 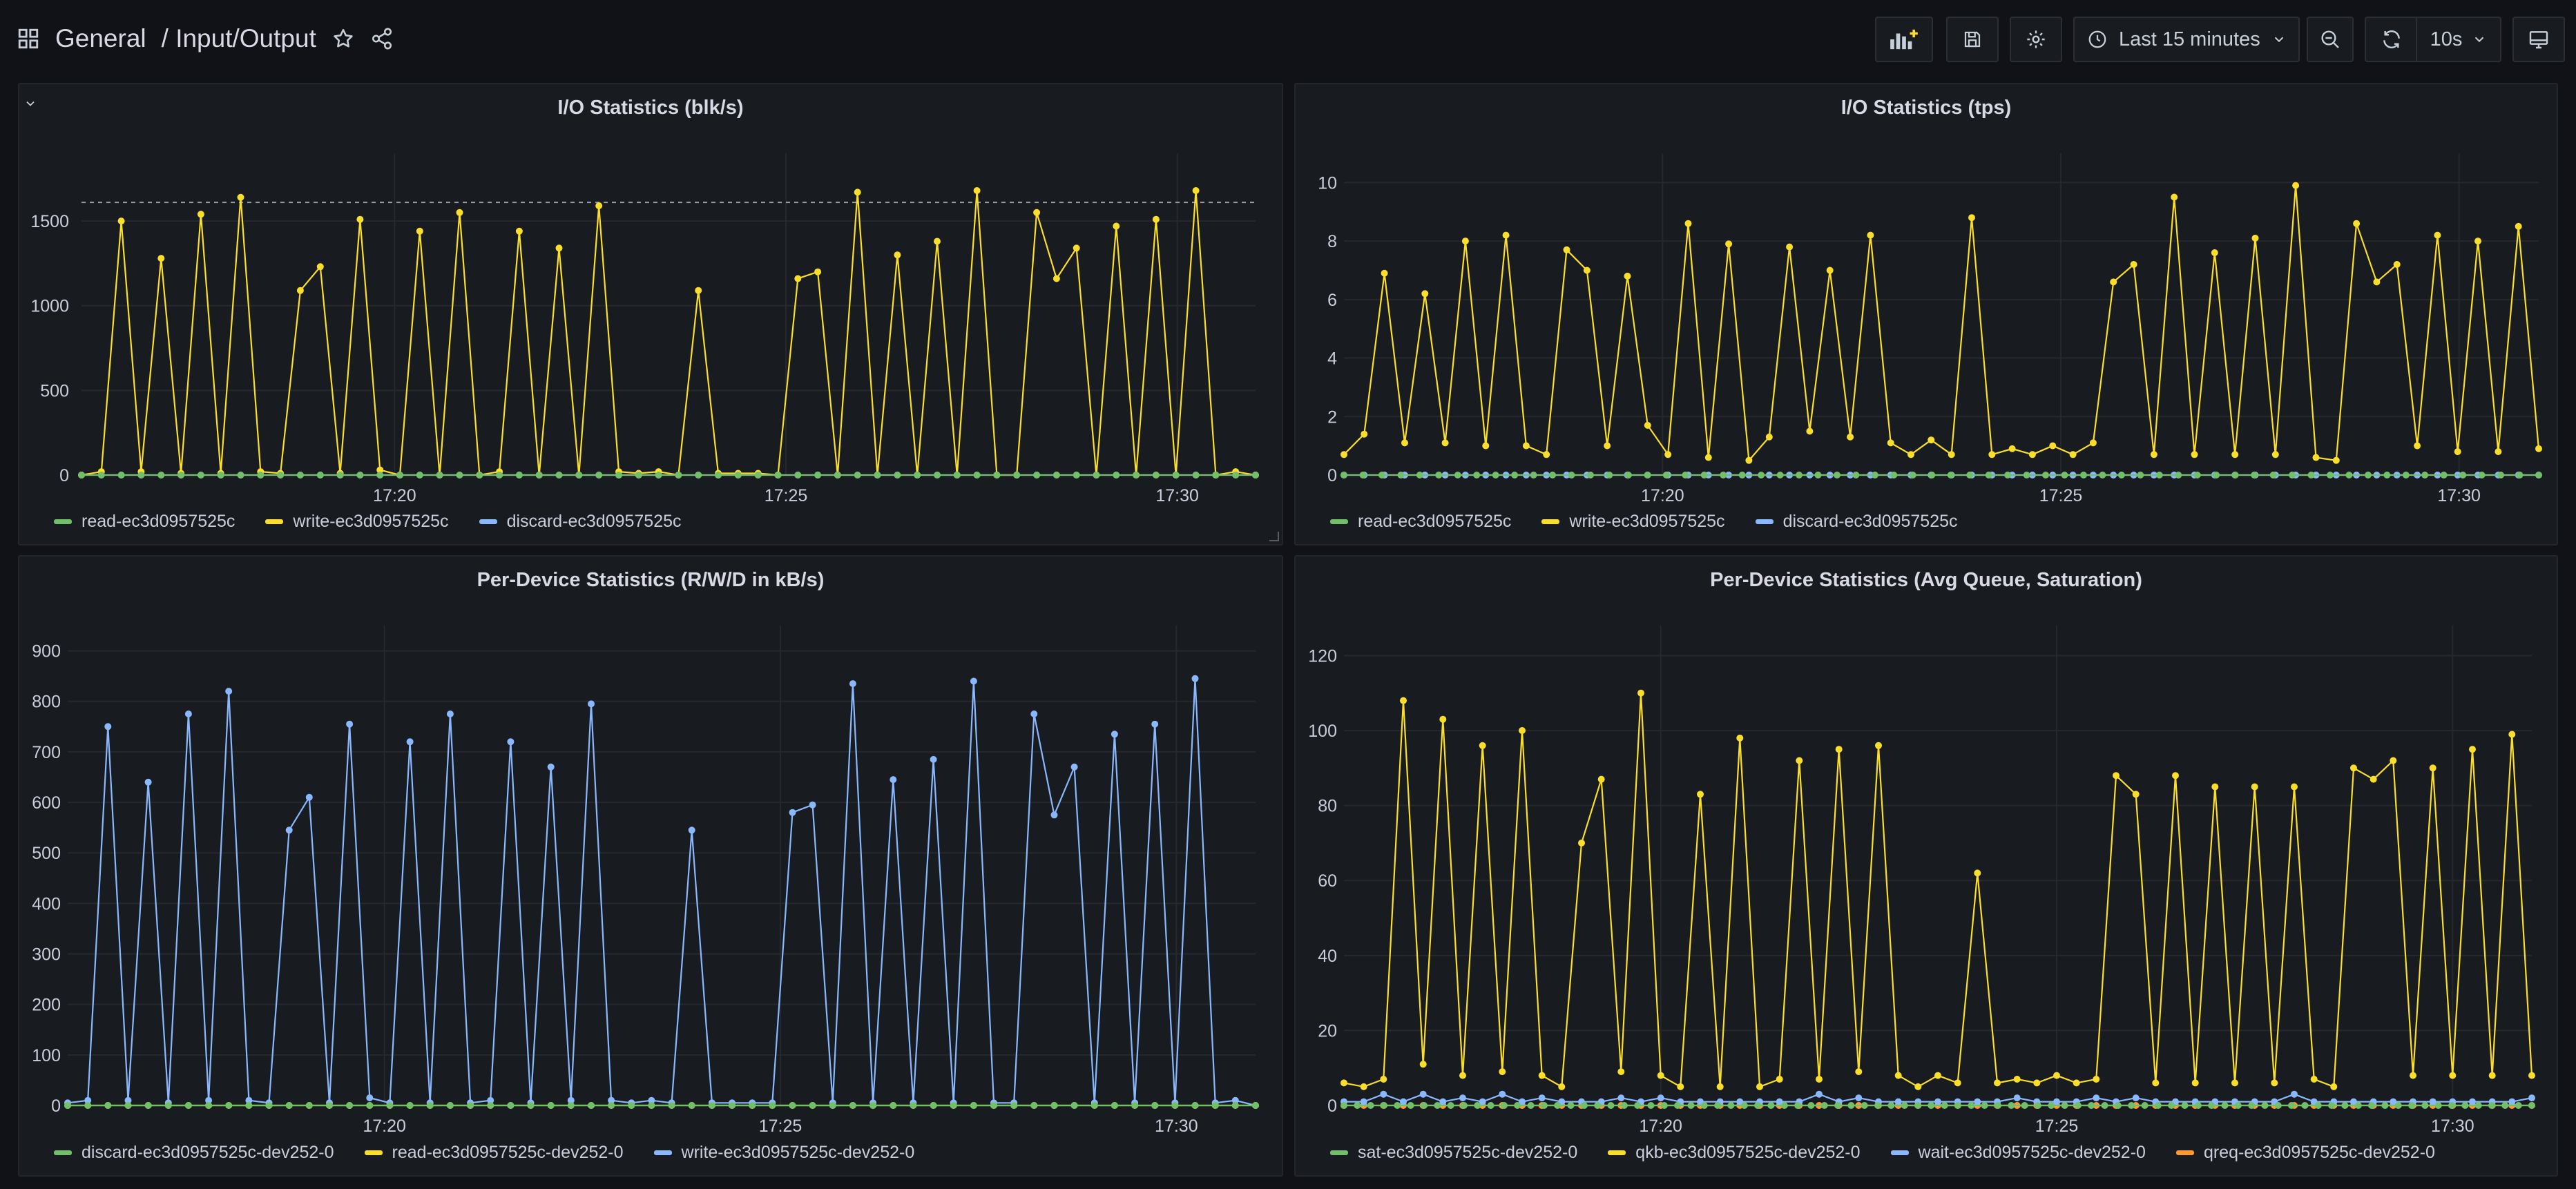 I want to click on legend-item: discard-ec3d0957525c-dev252-0, so click(x=194, y=1153).